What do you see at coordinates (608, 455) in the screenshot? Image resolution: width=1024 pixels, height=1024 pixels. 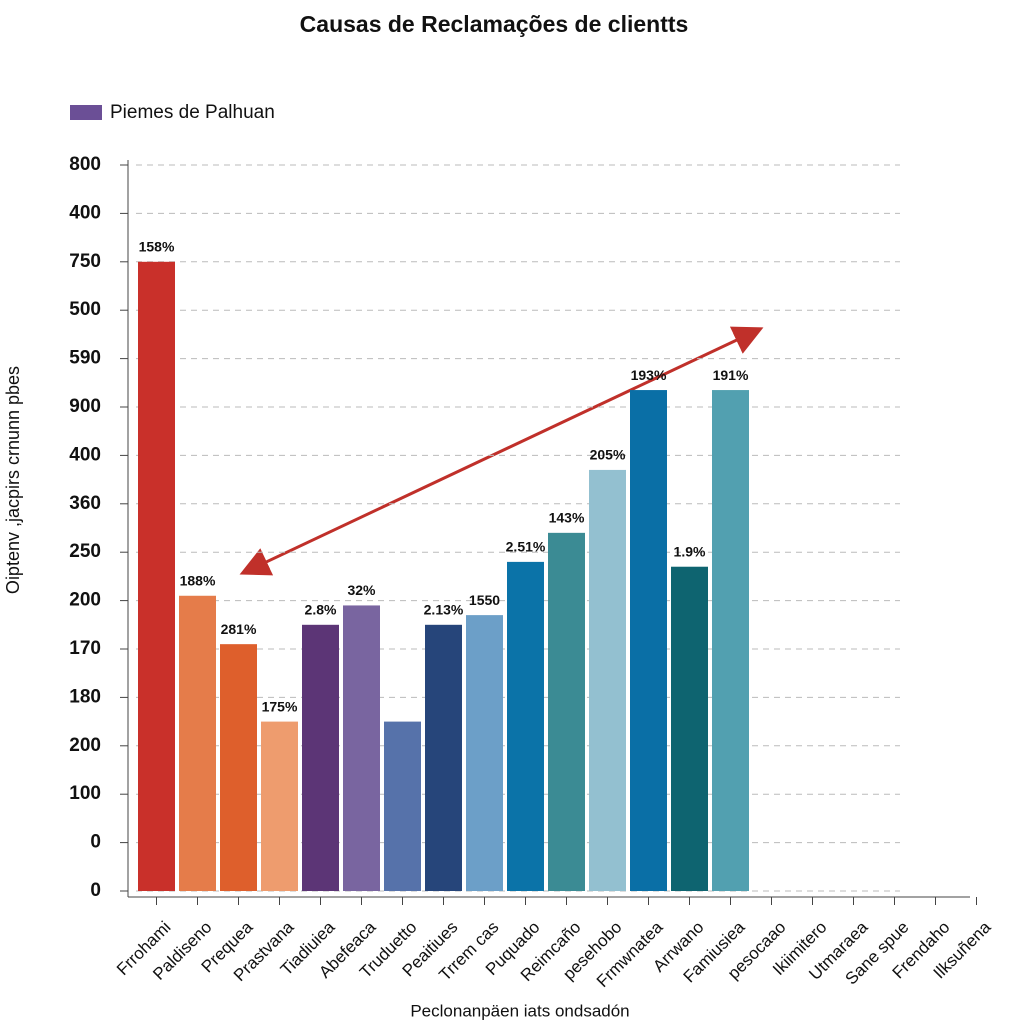 I see `value-label: 205%` at bounding box center [608, 455].